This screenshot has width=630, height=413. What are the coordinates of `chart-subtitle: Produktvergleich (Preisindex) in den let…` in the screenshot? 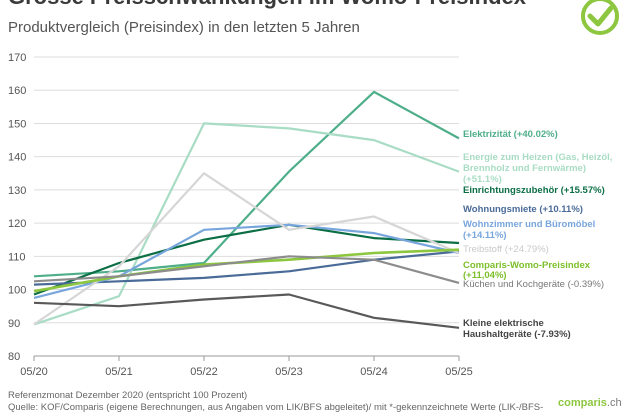 It's located at (184, 27).